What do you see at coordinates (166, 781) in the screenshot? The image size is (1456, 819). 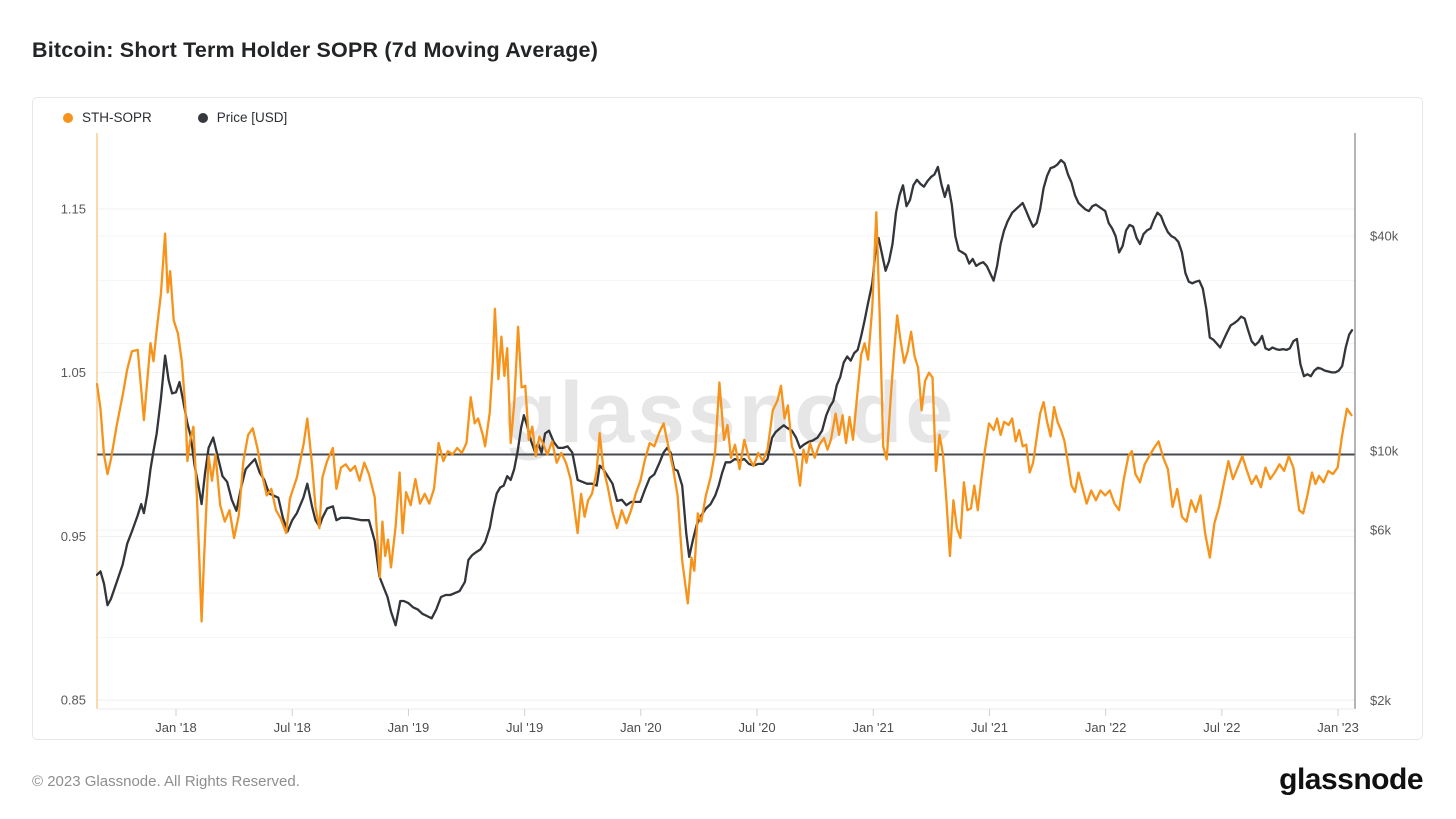 I see `copyright-text: © 2023 Glassnode. All Rights Reserved.` at bounding box center [166, 781].